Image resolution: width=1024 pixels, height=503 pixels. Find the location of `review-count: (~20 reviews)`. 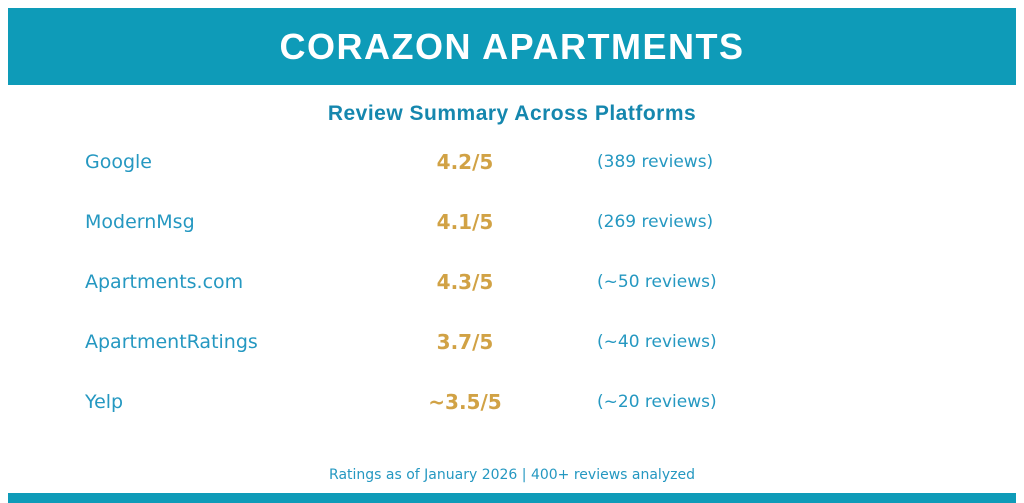

review-count: (~20 reviews) is located at coordinates (657, 402).